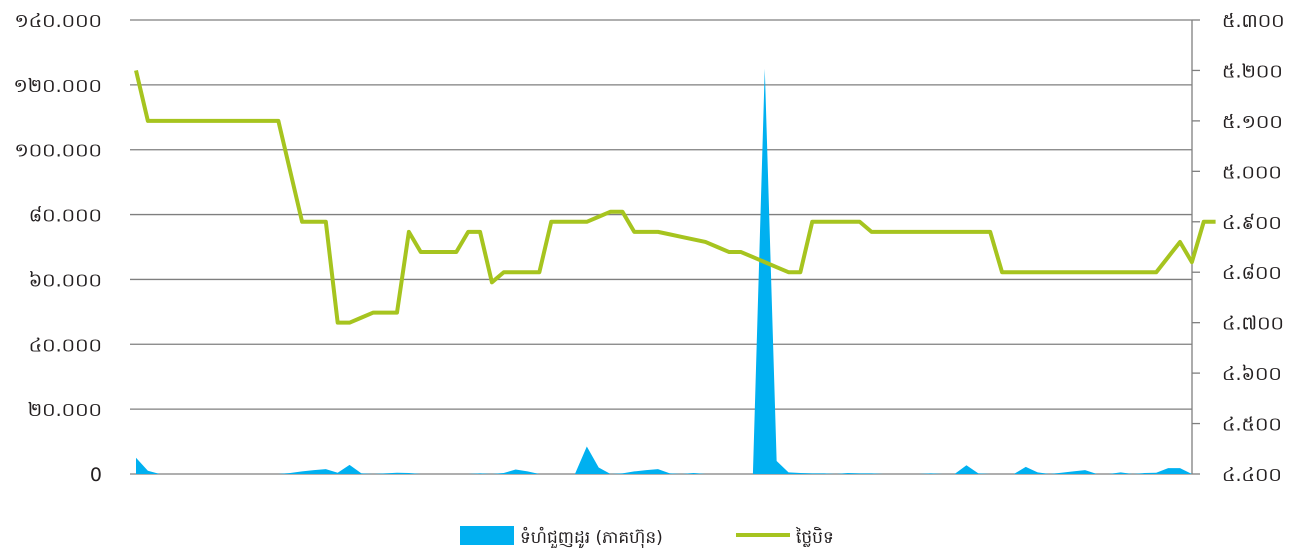 This screenshot has width=1308, height=548. I want to click on legend-volume-label: ទំហំជួញដូរ (ភាគហ៊ុន), so click(591, 537).